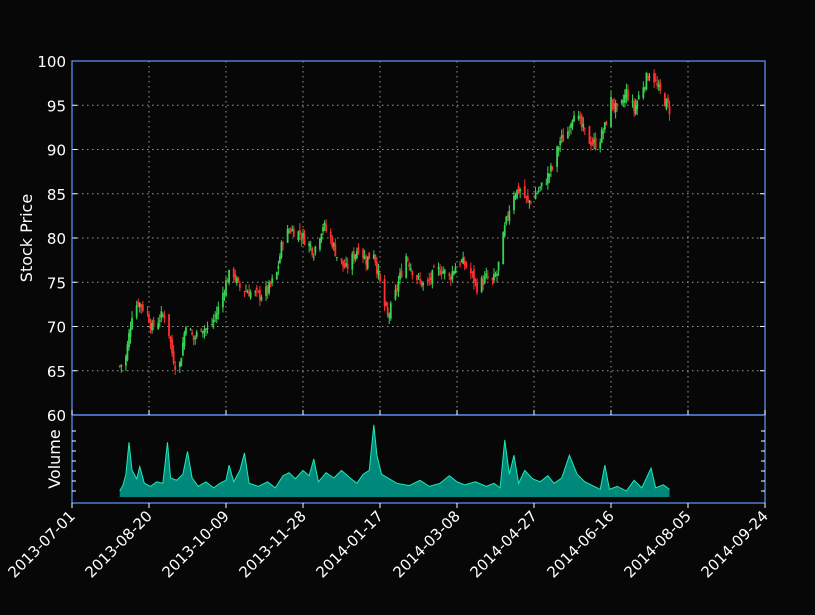  Describe the element at coordinates (394, 458) in the screenshot. I see `volume-area-line` at that location.